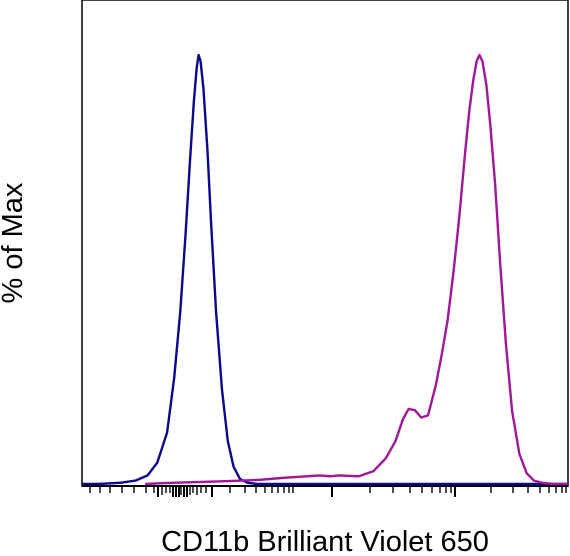 The image size is (570, 556). Describe the element at coordinates (14, 242) in the screenshot. I see `y-axis-label: % of Max` at that location.